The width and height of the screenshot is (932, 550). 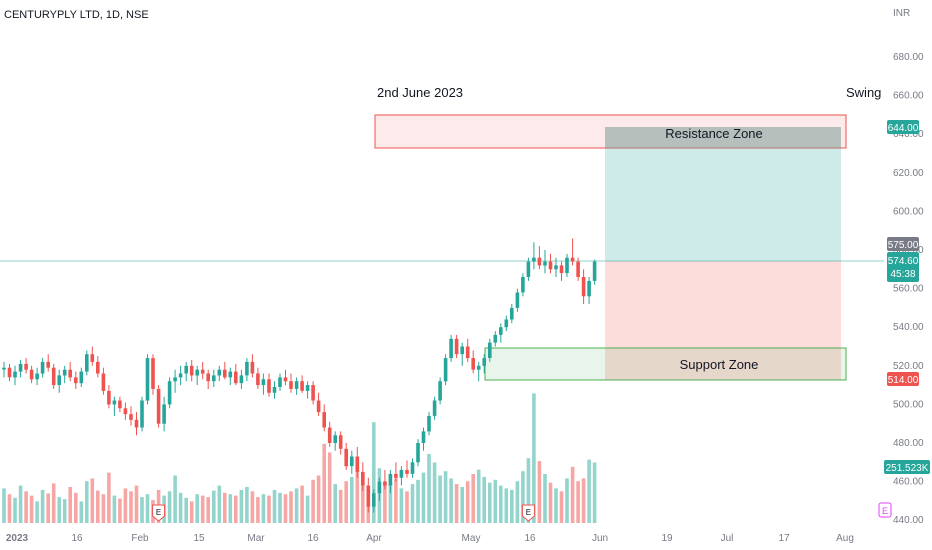 What do you see at coordinates (903, 261) in the screenshot?
I see `last-price-value: 574.60` at bounding box center [903, 261].